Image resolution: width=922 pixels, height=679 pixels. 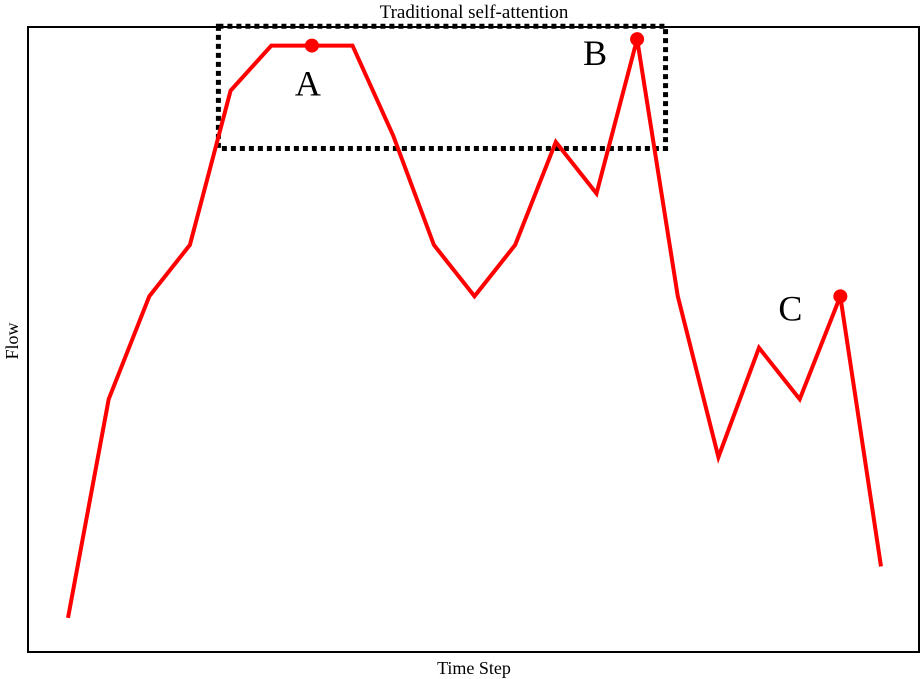 I want to click on y-axis-label: Flow, so click(x=12, y=340).